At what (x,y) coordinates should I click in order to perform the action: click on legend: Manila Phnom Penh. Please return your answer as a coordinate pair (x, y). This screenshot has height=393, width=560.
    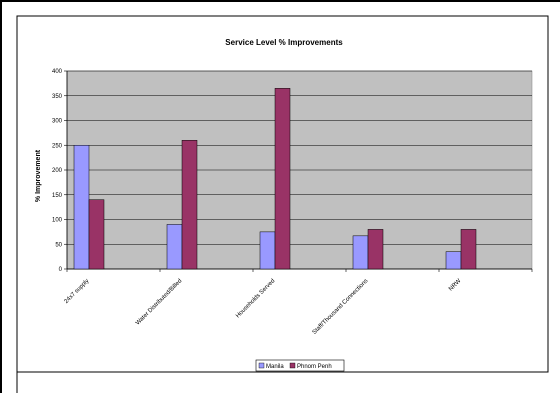
    Looking at the image, I should click on (300, 365).